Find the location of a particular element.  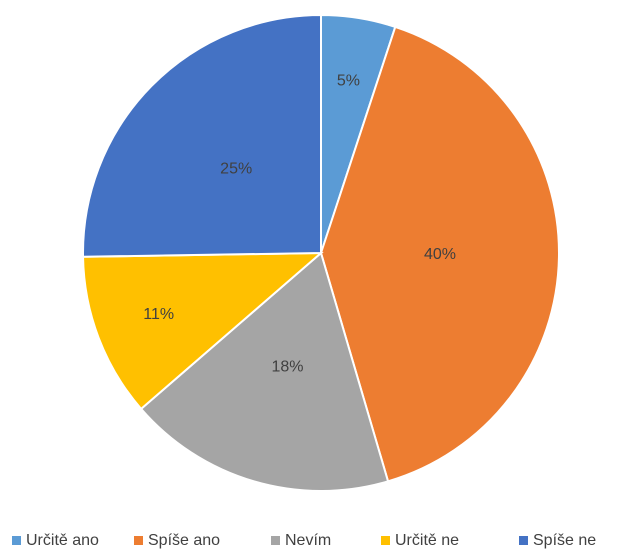

data-label: 40% is located at coordinates (440, 254).